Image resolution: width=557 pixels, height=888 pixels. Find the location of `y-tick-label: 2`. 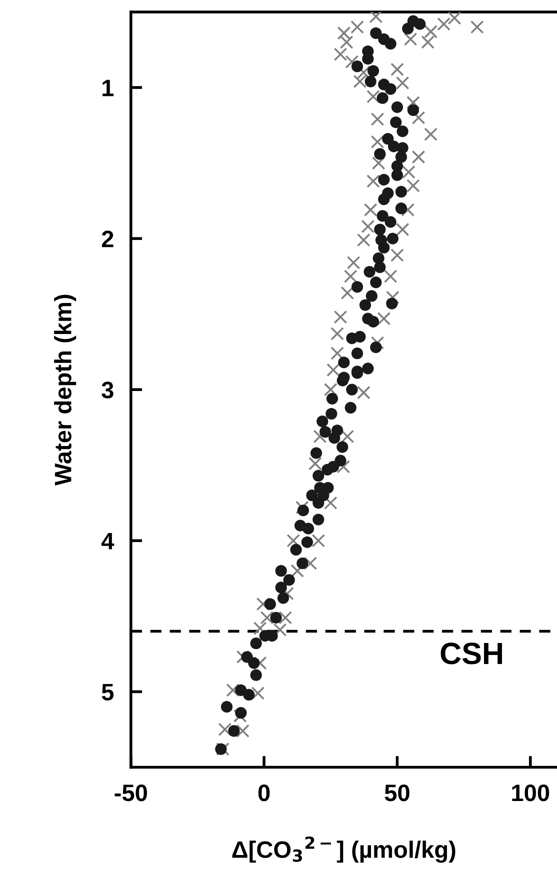

y-tick-label: 2 is located at coordinates (108, 239).